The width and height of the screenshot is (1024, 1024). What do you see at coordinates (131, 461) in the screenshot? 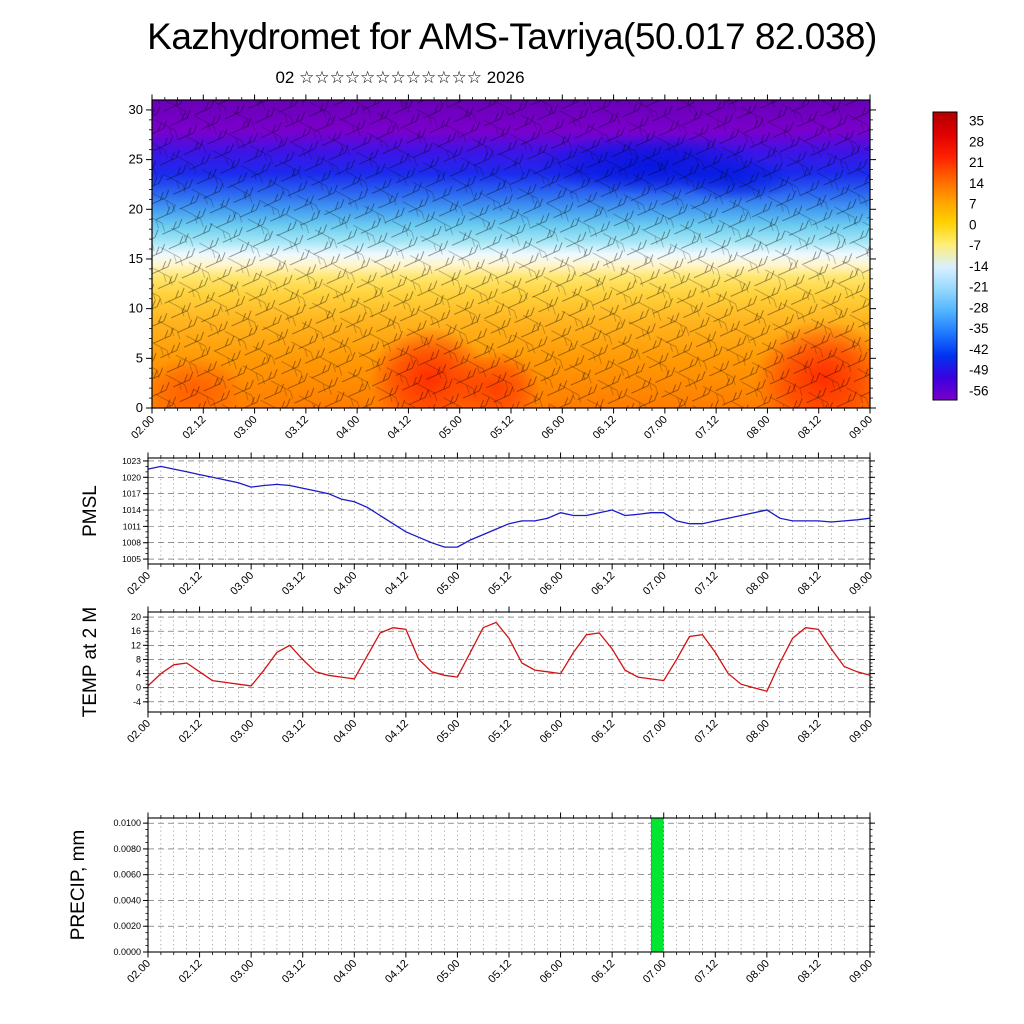
I see `svg-text: 1023` at bounding box center [131, 461].